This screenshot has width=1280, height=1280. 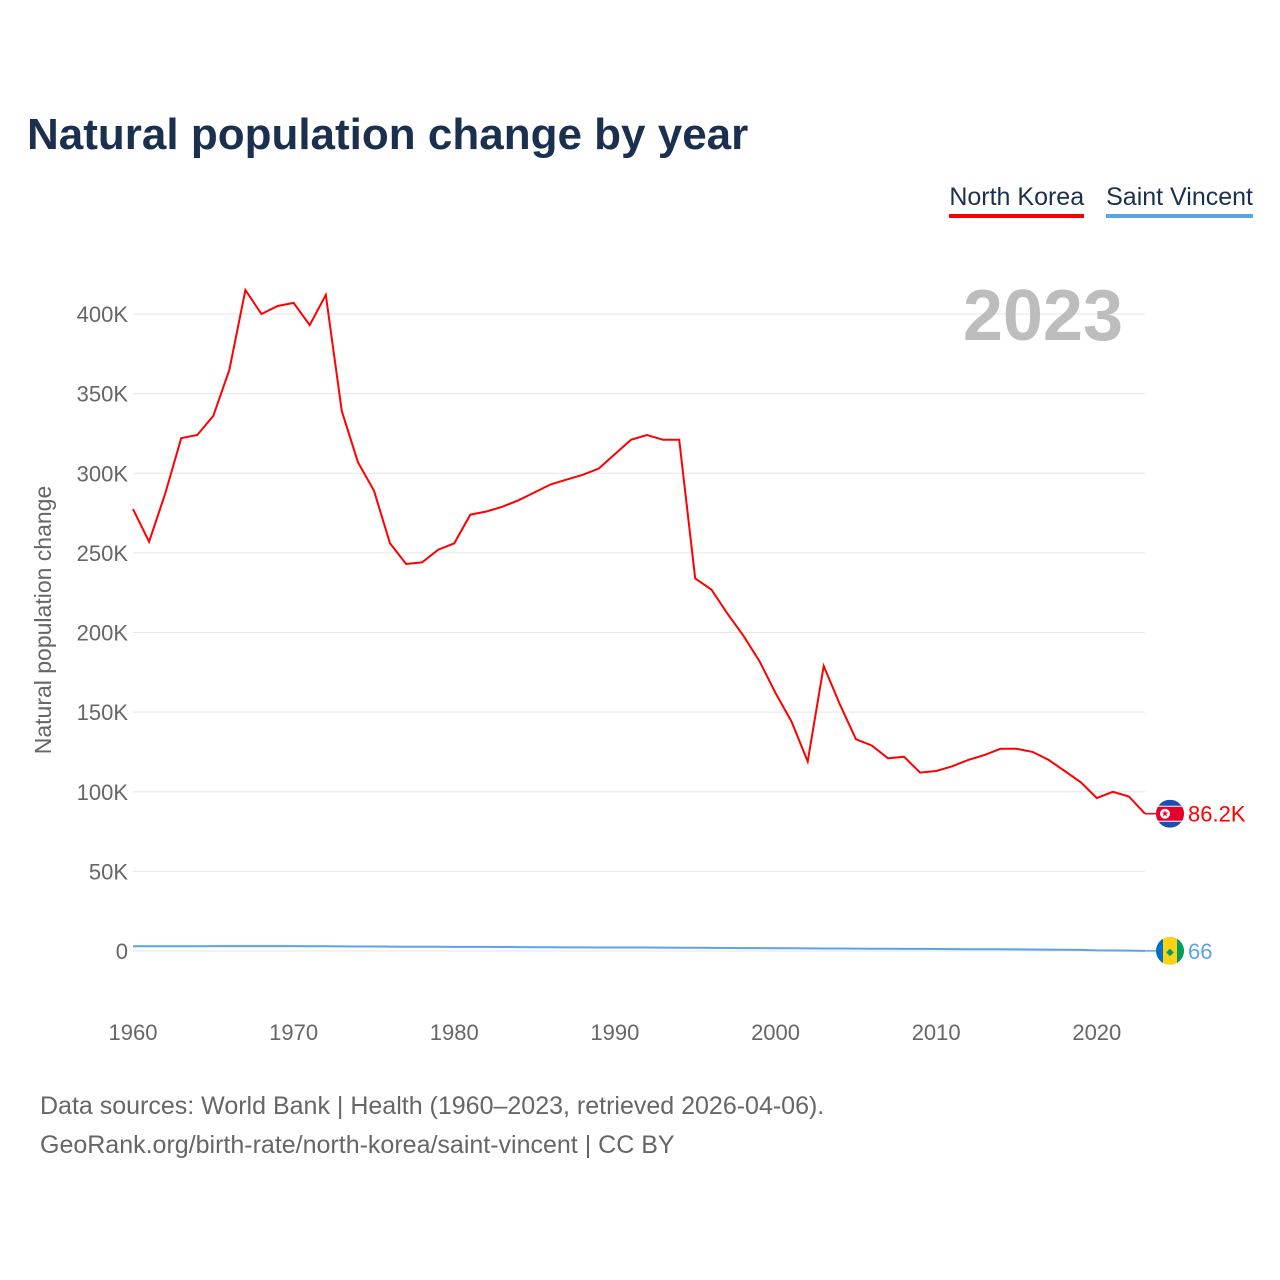 What do you see at coordinates (388, 134) in the screenshot?
I see `chart-title: Natural population change by year` at bounding box center [388, 134].